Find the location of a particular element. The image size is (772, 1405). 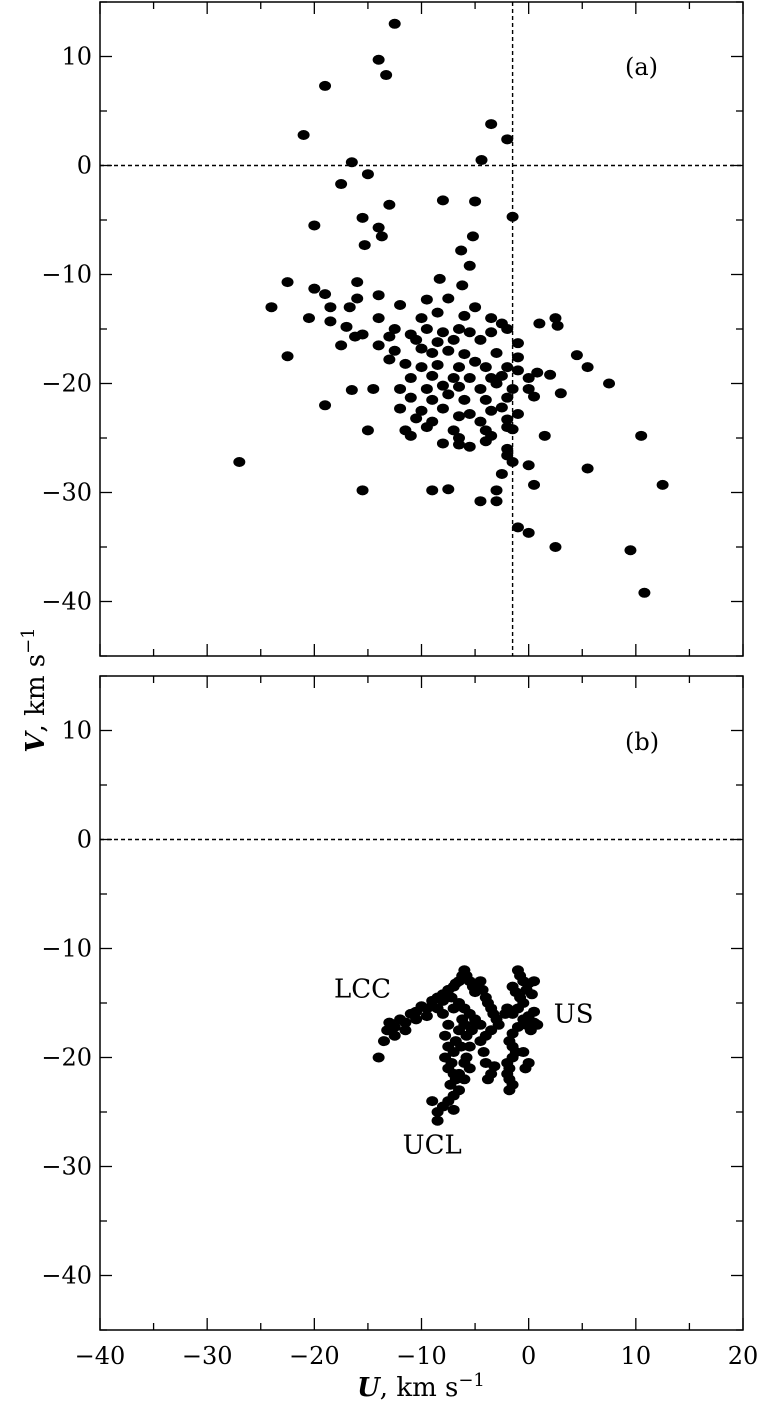

y-axis-title-units: , km s is located at coordinates (36, 693).